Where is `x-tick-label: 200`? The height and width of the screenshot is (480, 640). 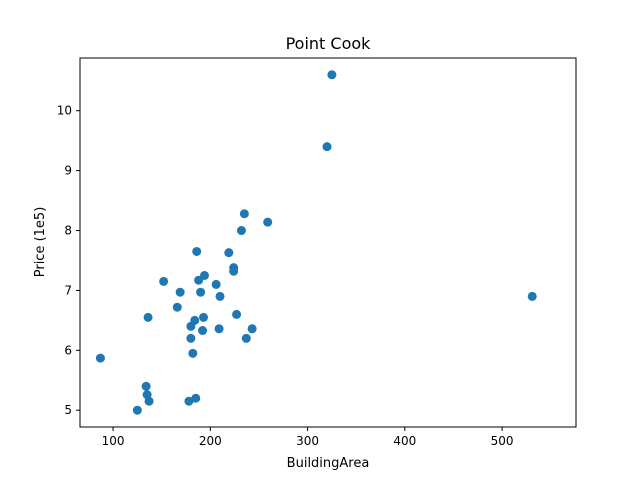 x-tick-label: 200 is located at coordinates (210, 441).